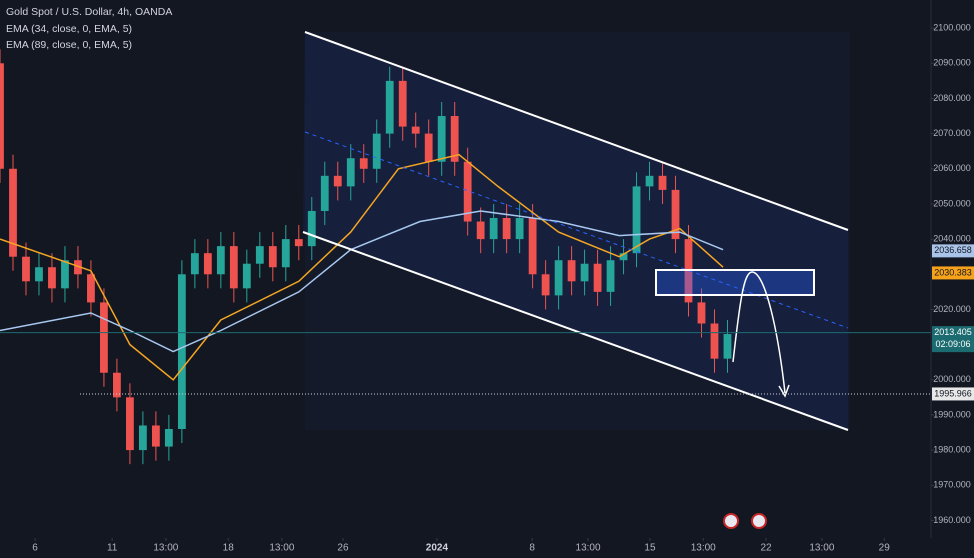 Image resolution: width=974 pixels, height=558 pixels. I want to click on price-label: 1995.966, so click(953, 393).